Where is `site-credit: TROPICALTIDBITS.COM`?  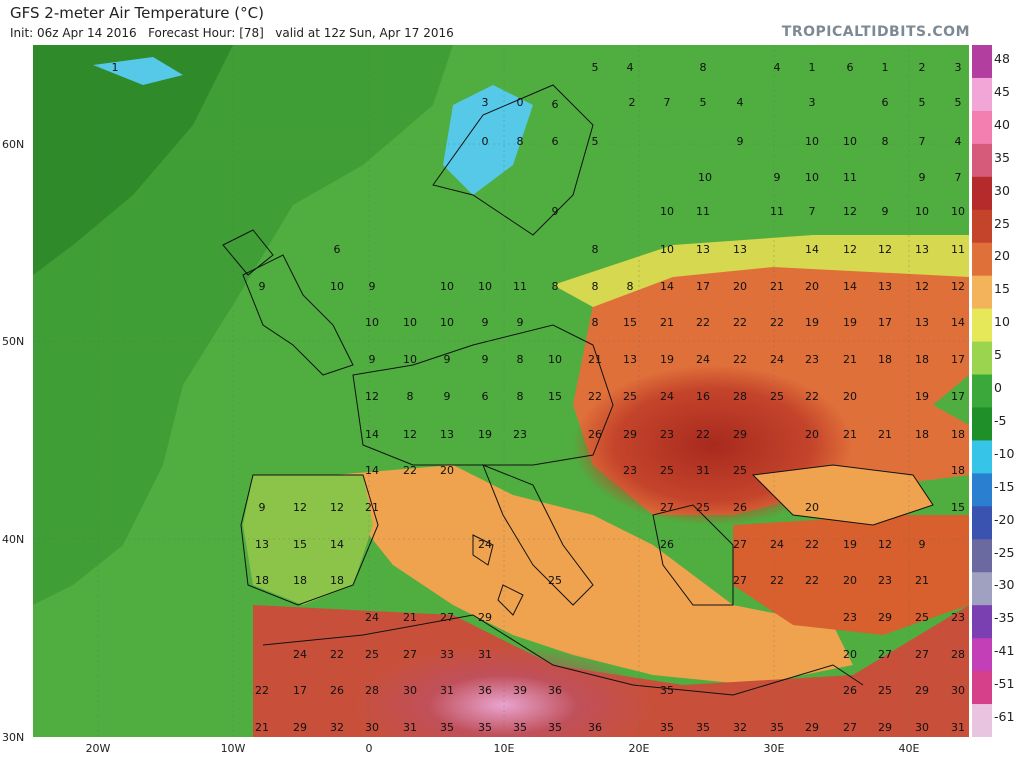 site-credit: TROPICALTIDBITS.COM is located at coordinates (875, 32).